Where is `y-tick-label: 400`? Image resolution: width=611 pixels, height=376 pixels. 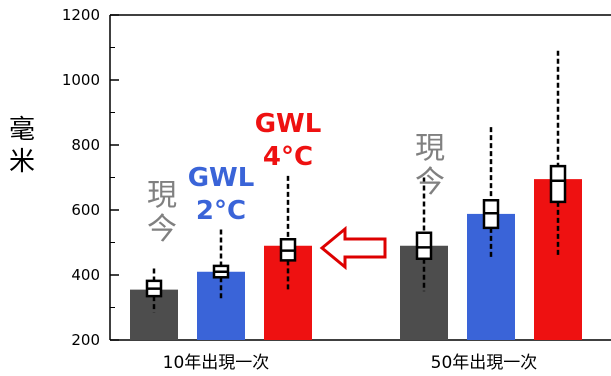 y-tick-label: 400 is located at coordinates (85, 275).